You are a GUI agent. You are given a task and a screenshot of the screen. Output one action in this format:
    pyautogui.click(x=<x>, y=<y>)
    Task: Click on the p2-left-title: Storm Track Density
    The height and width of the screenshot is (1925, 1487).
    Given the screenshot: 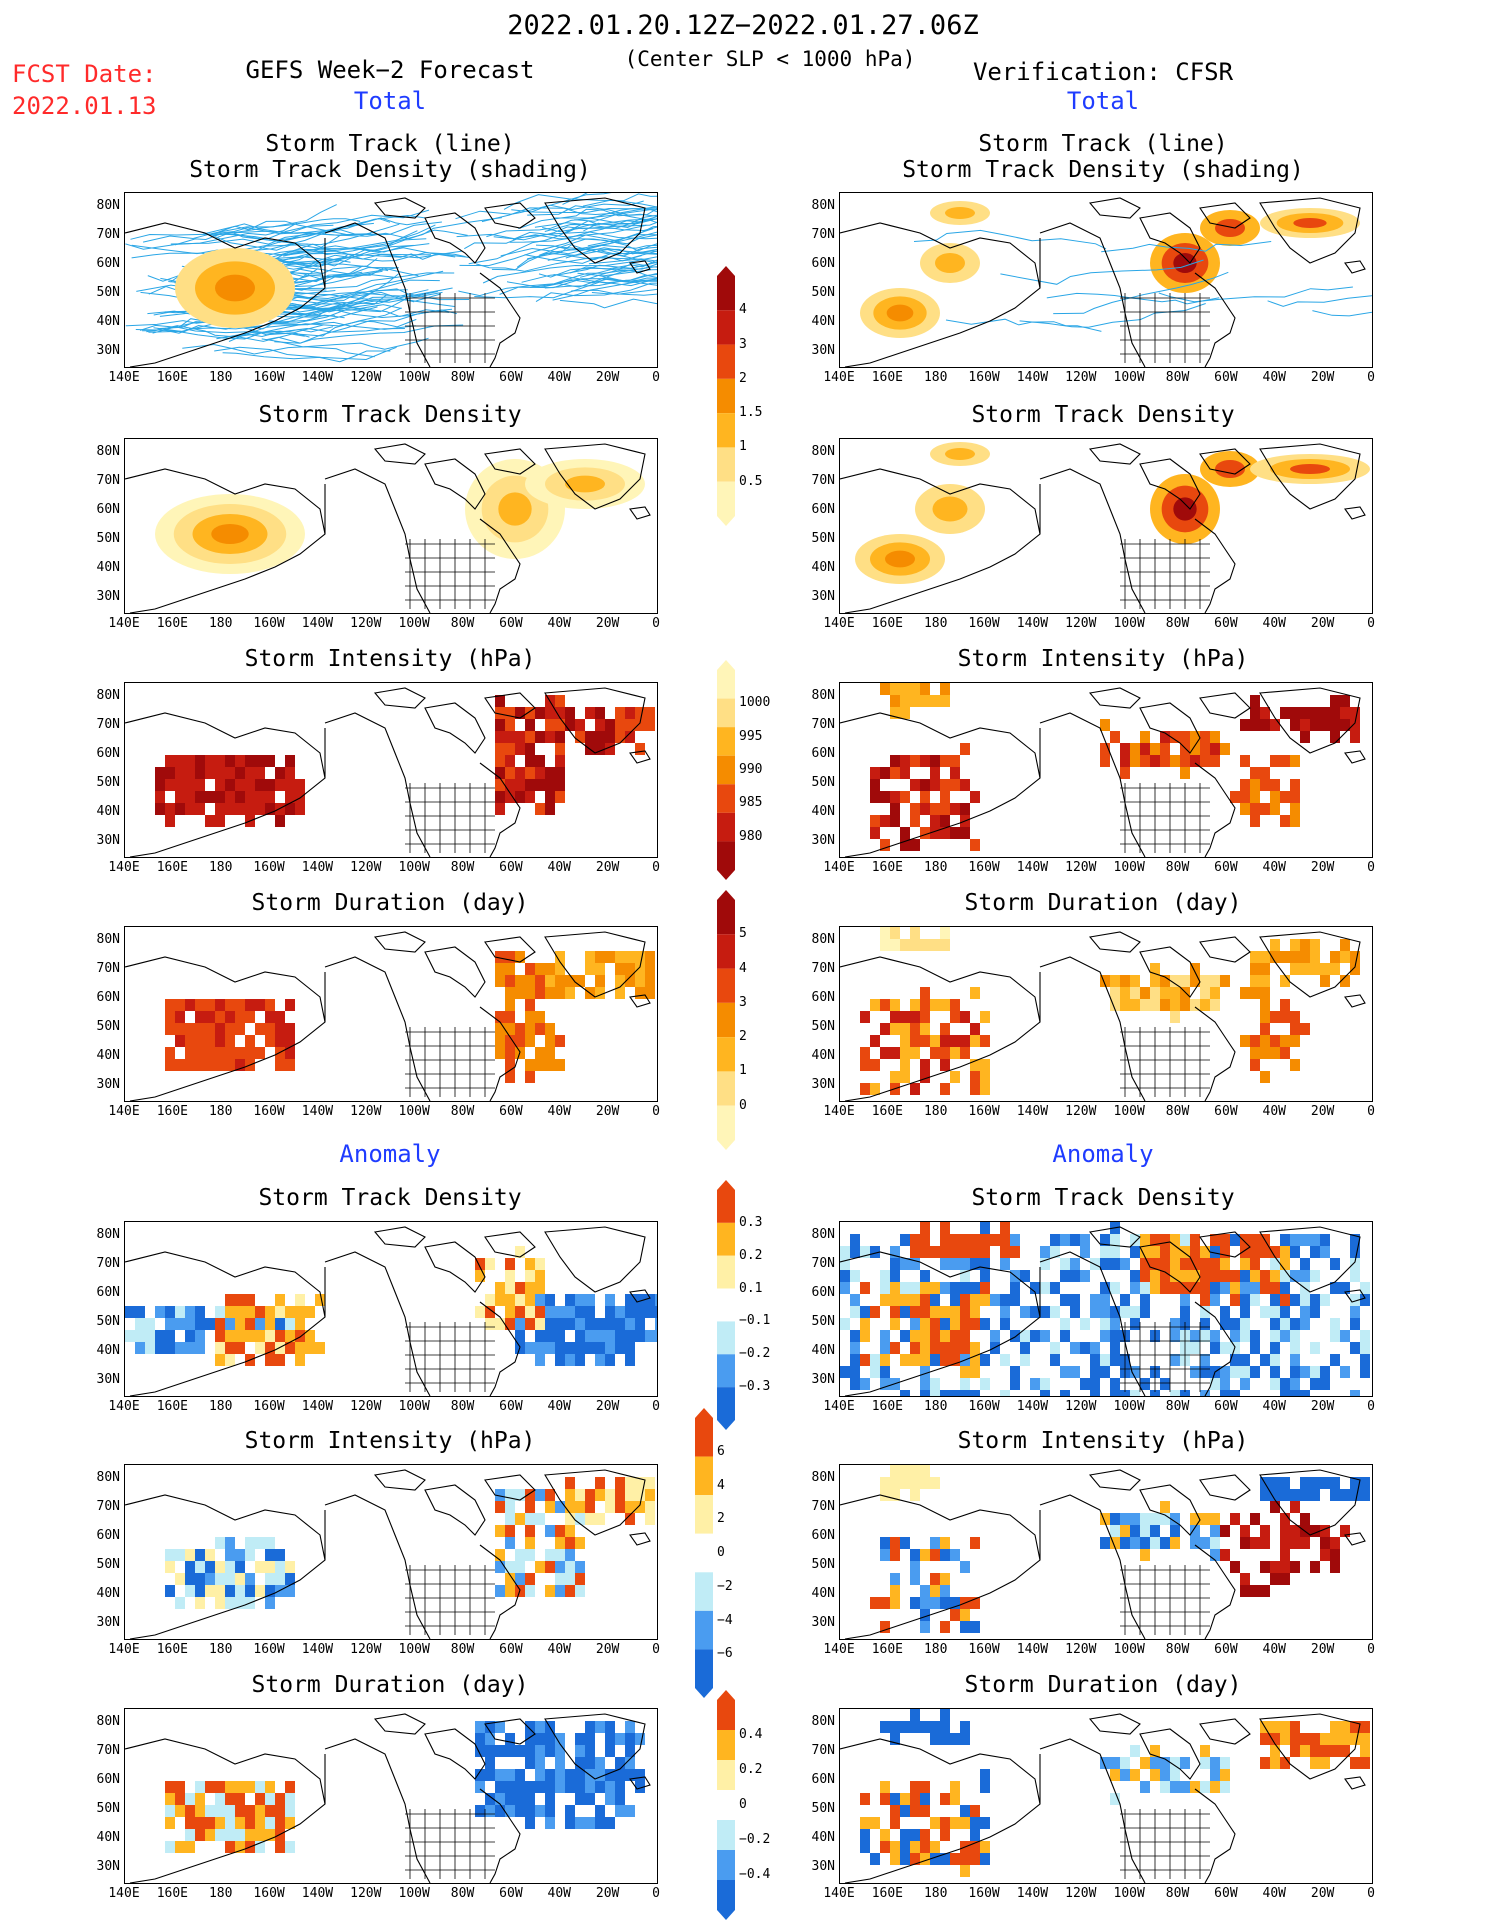 What is the action you would take?
    pyautogui.click(x=390, y=415)
    